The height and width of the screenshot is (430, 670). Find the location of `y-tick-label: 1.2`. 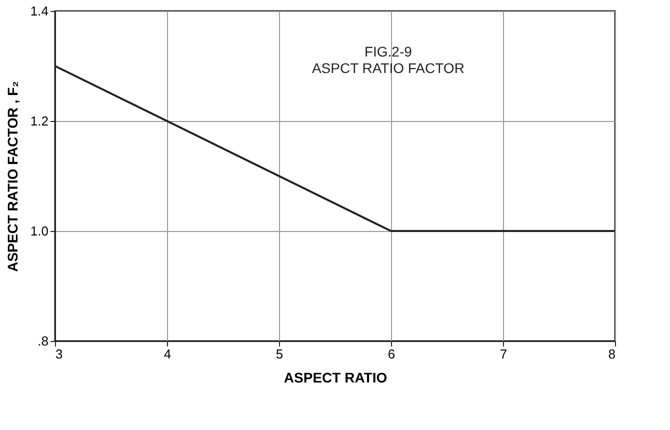

y-tick-label: 1.2 is located at coordinates (39, 121).